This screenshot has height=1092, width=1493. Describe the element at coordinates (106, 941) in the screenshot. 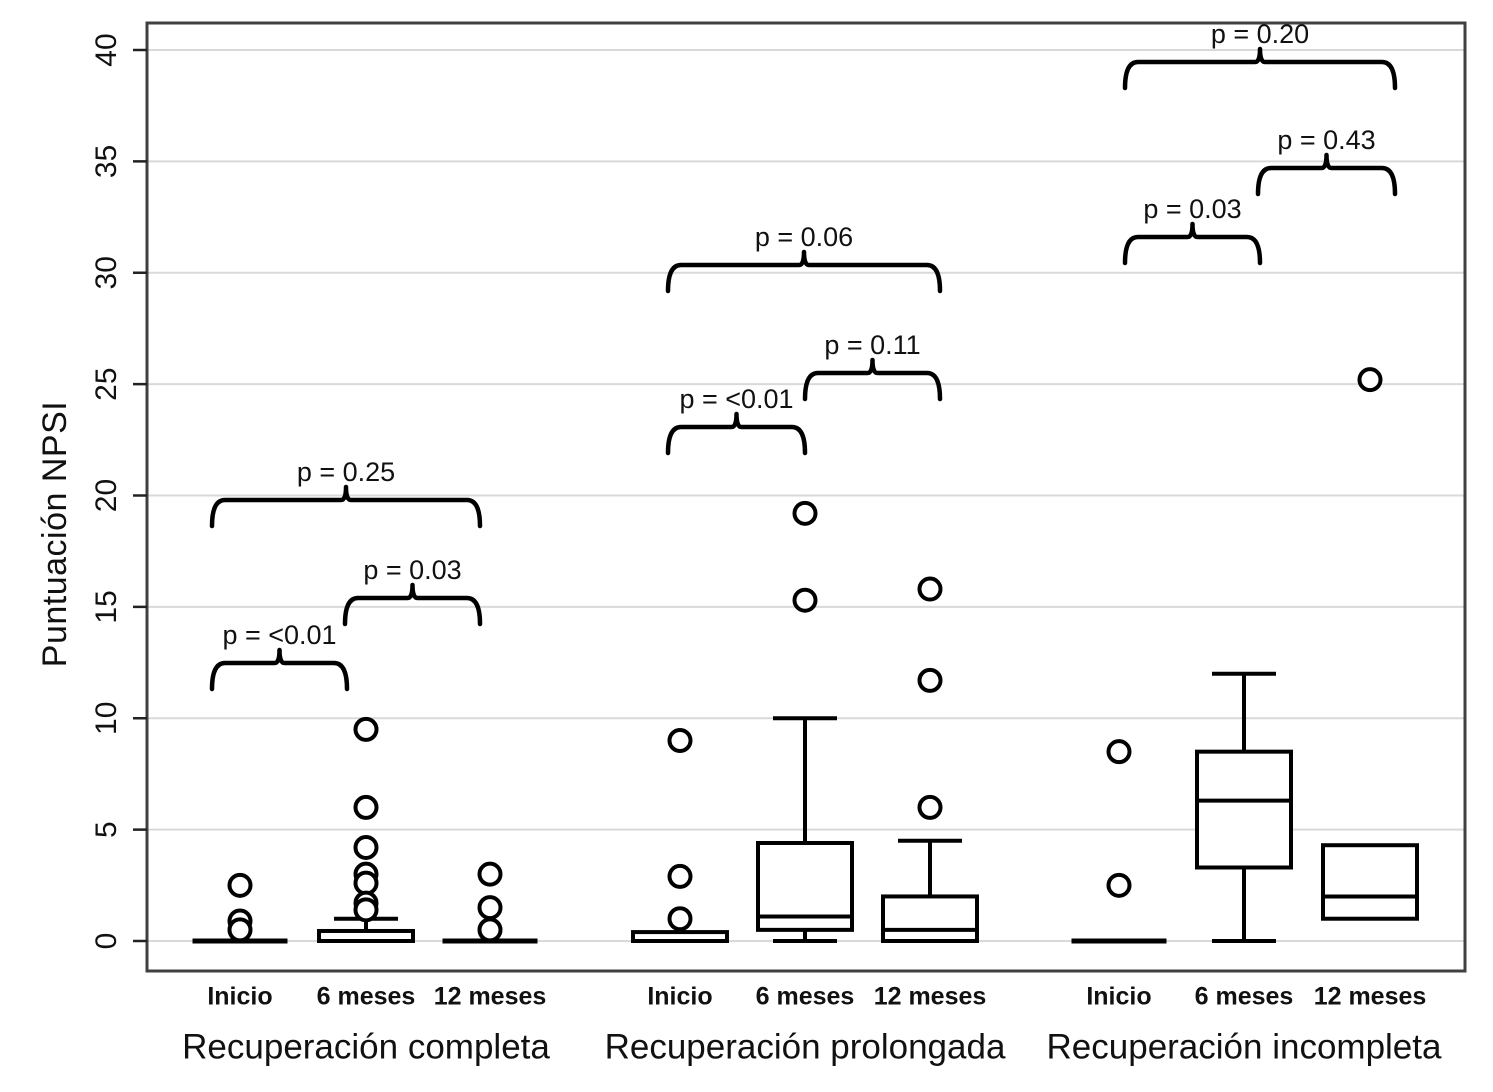

I see `y-tick-label: 0` at that location.